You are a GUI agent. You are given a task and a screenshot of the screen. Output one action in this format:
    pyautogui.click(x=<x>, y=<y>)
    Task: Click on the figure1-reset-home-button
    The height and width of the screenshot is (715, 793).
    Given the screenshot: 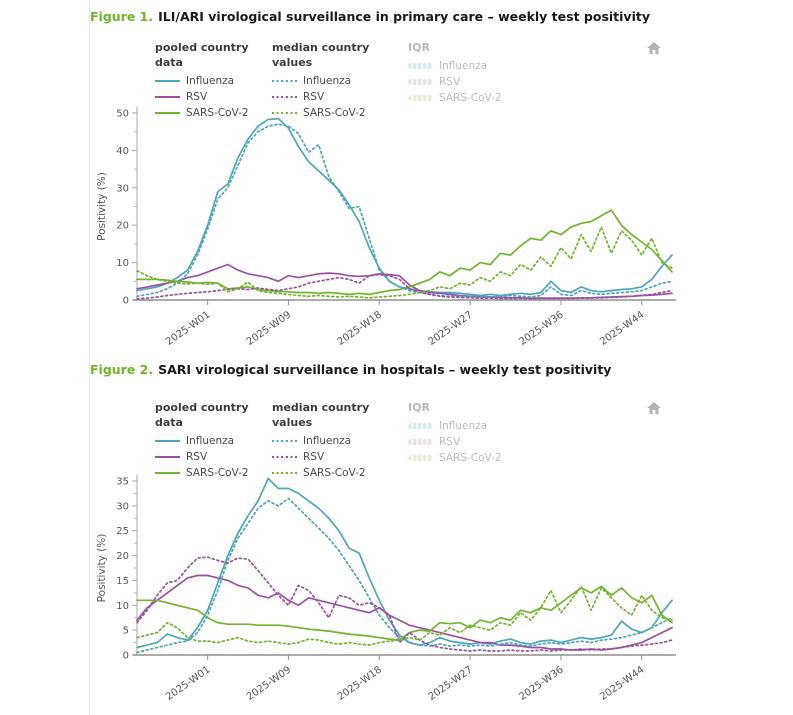 What is the action you would take?
    pyautogui.click(x=654, y=47)
    